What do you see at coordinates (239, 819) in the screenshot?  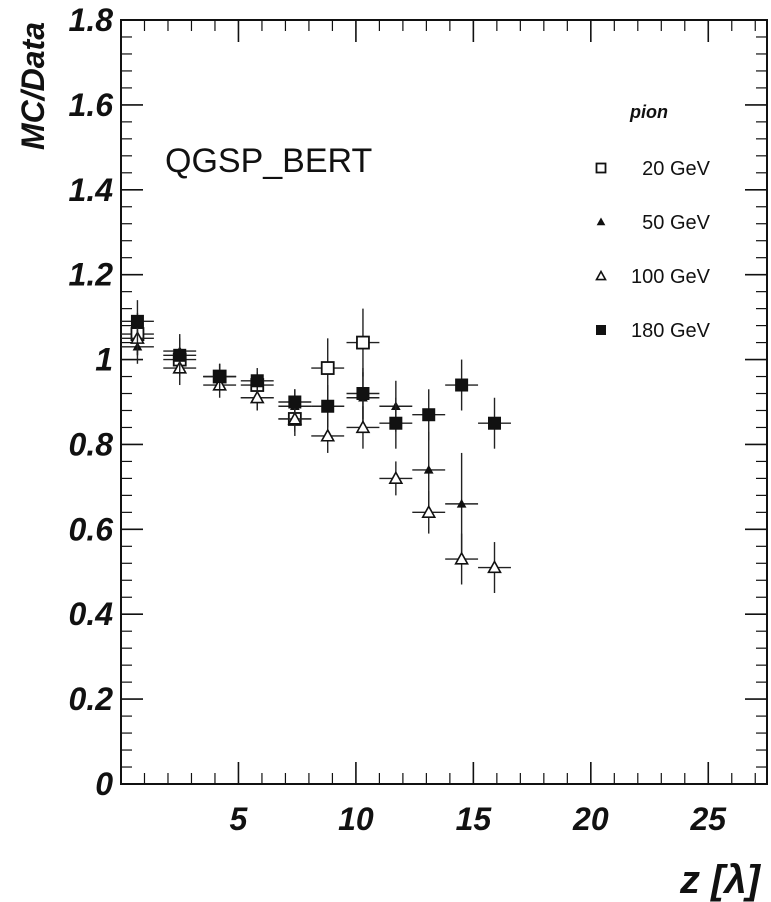 I see `x-tick-label: 5` at bounding box center [239, 819].